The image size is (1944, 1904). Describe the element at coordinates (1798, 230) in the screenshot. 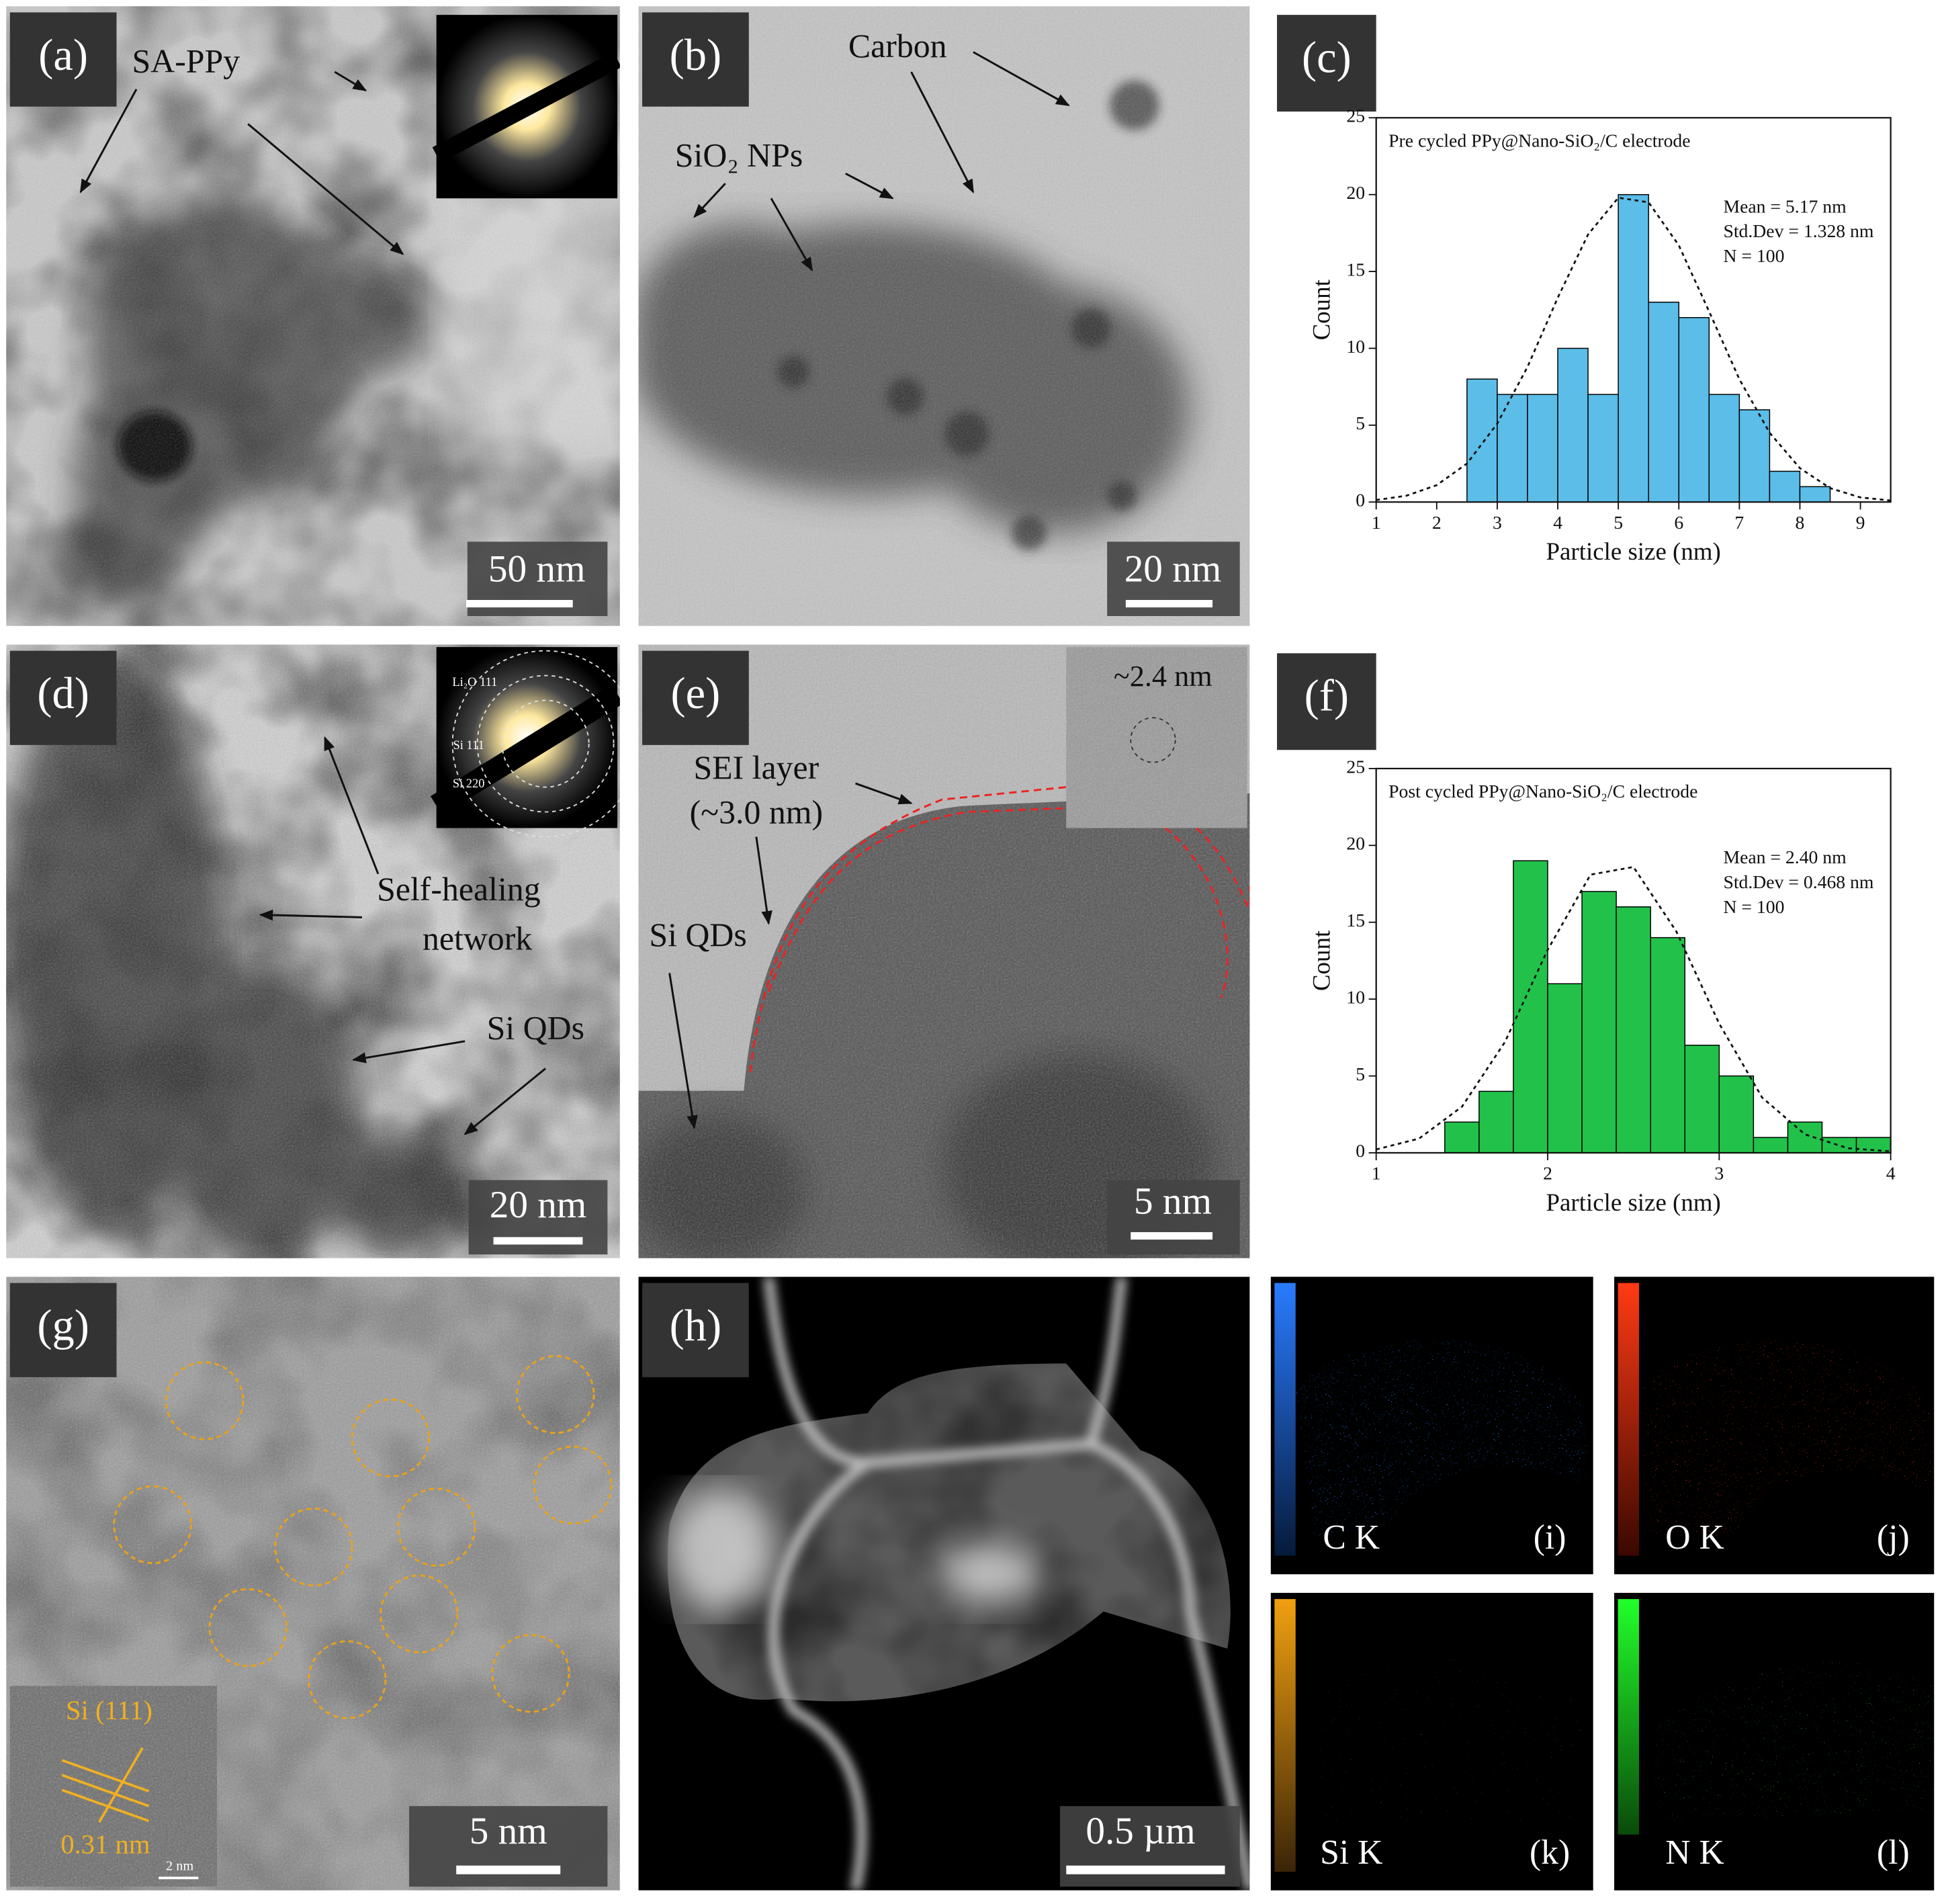

I see `stat-annotation: Std.Dev = 1.328 nm` at that location.